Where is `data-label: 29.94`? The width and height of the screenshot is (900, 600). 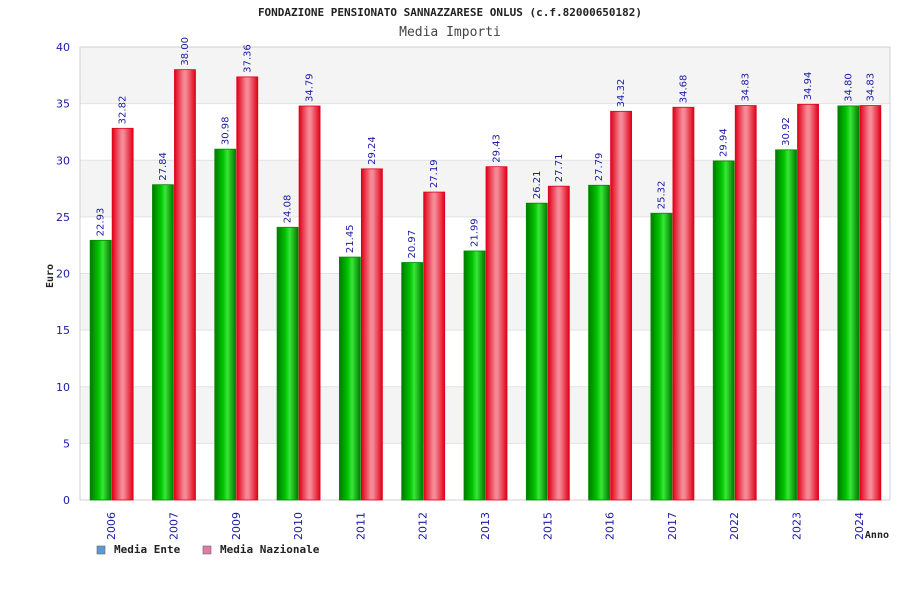 data-label: 29.94 is located at coordinates (724, 142).